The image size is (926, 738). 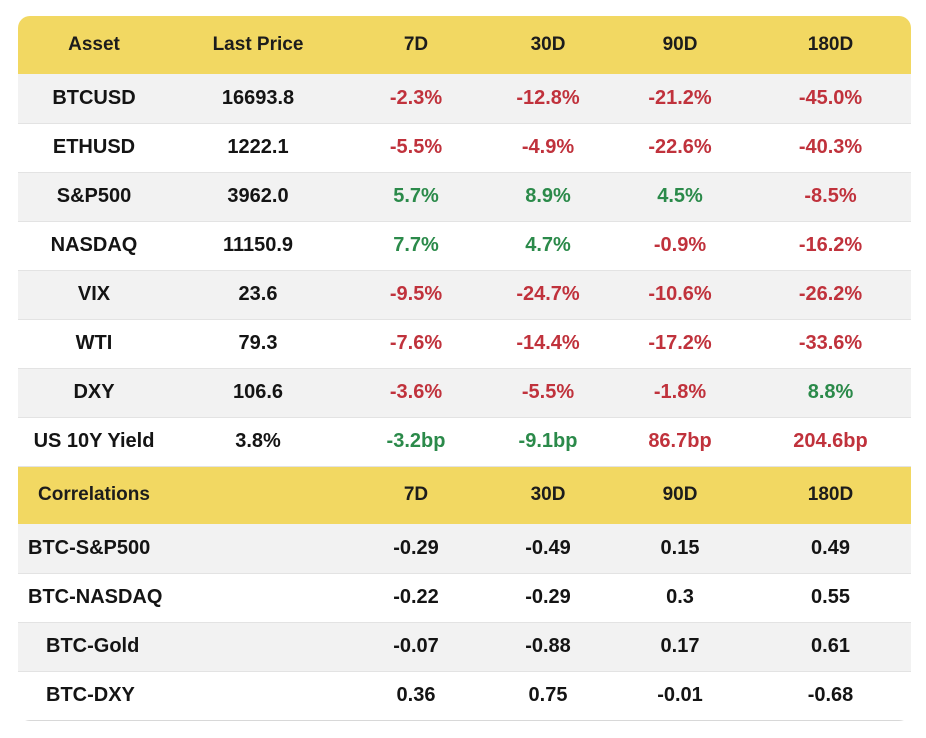 I want to click on correlation-row-btc-sp500: BTC-S&P500 -0.29 -0.49 0.15 0.49, so click(x=464, y=549).